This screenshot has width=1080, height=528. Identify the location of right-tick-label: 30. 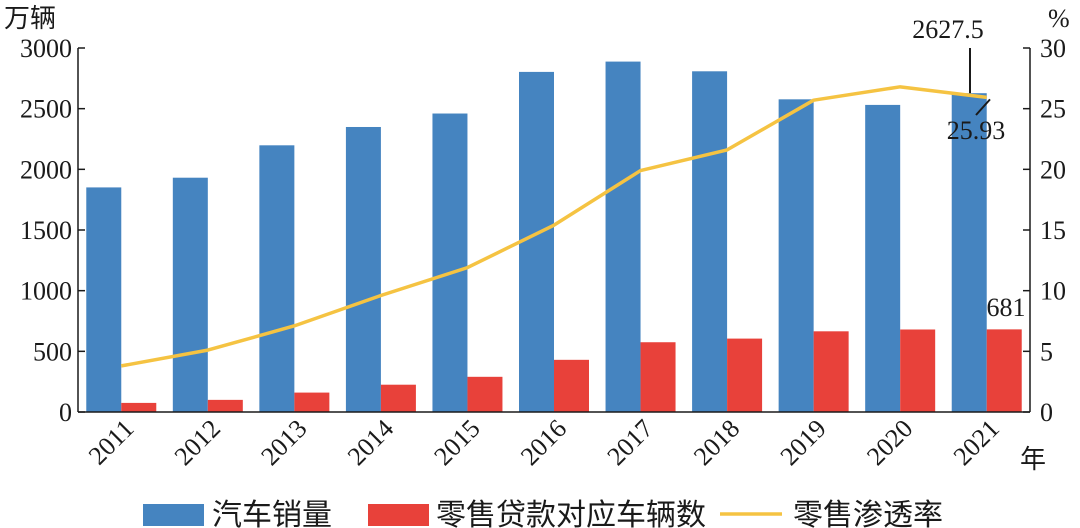
(1053, 48).